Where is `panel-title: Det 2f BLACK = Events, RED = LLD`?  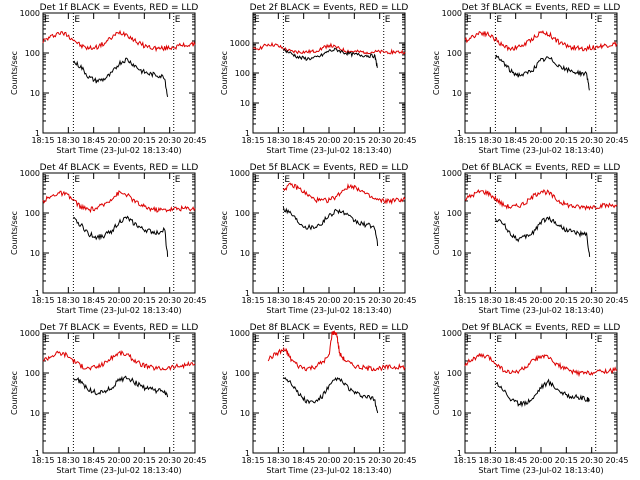
panel-title: Det 2f BLACK = Events, RED = LLD is located at coordinates (329, 8).